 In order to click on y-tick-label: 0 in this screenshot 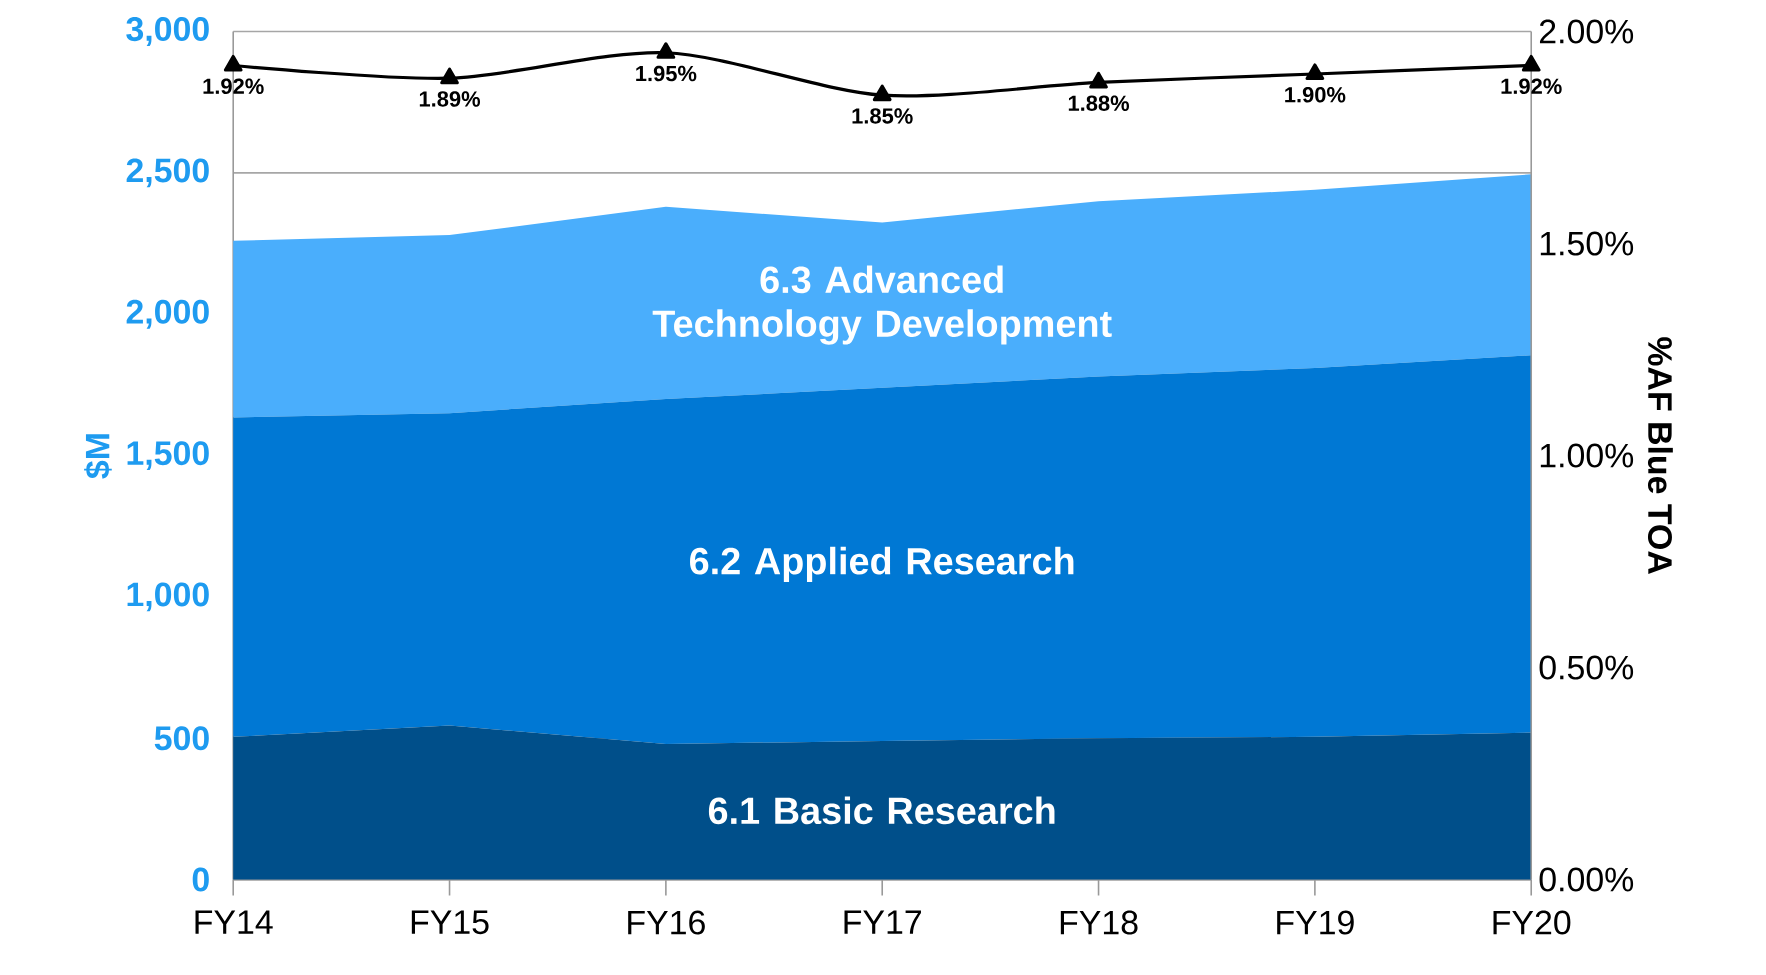, I will do `click(200, 879)`.